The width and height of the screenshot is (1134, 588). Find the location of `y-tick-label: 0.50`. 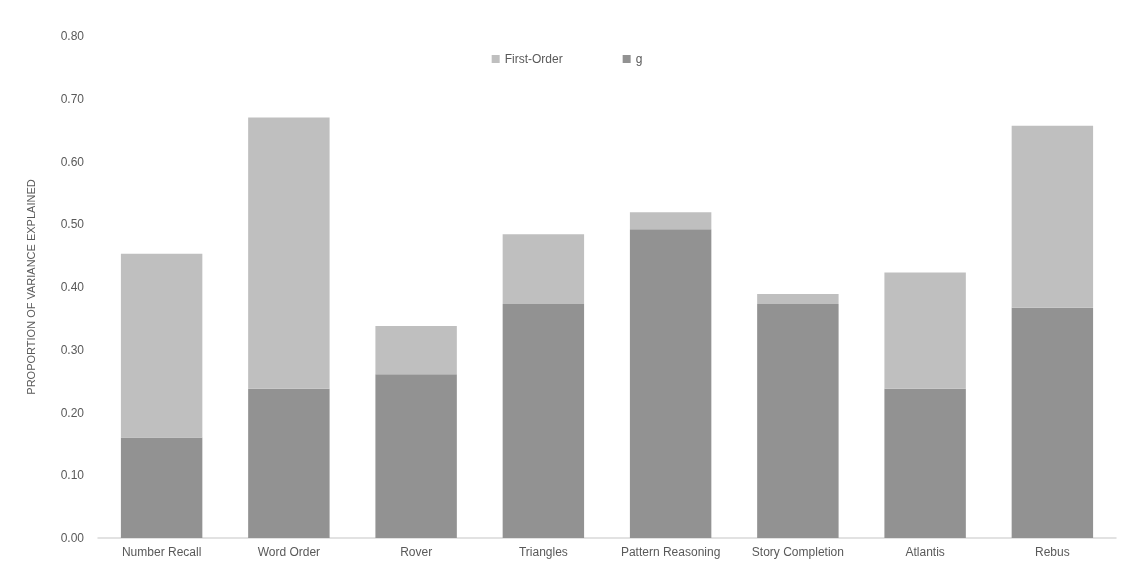

y-tick-label: 0.50 is located at coordinates (72, 224).